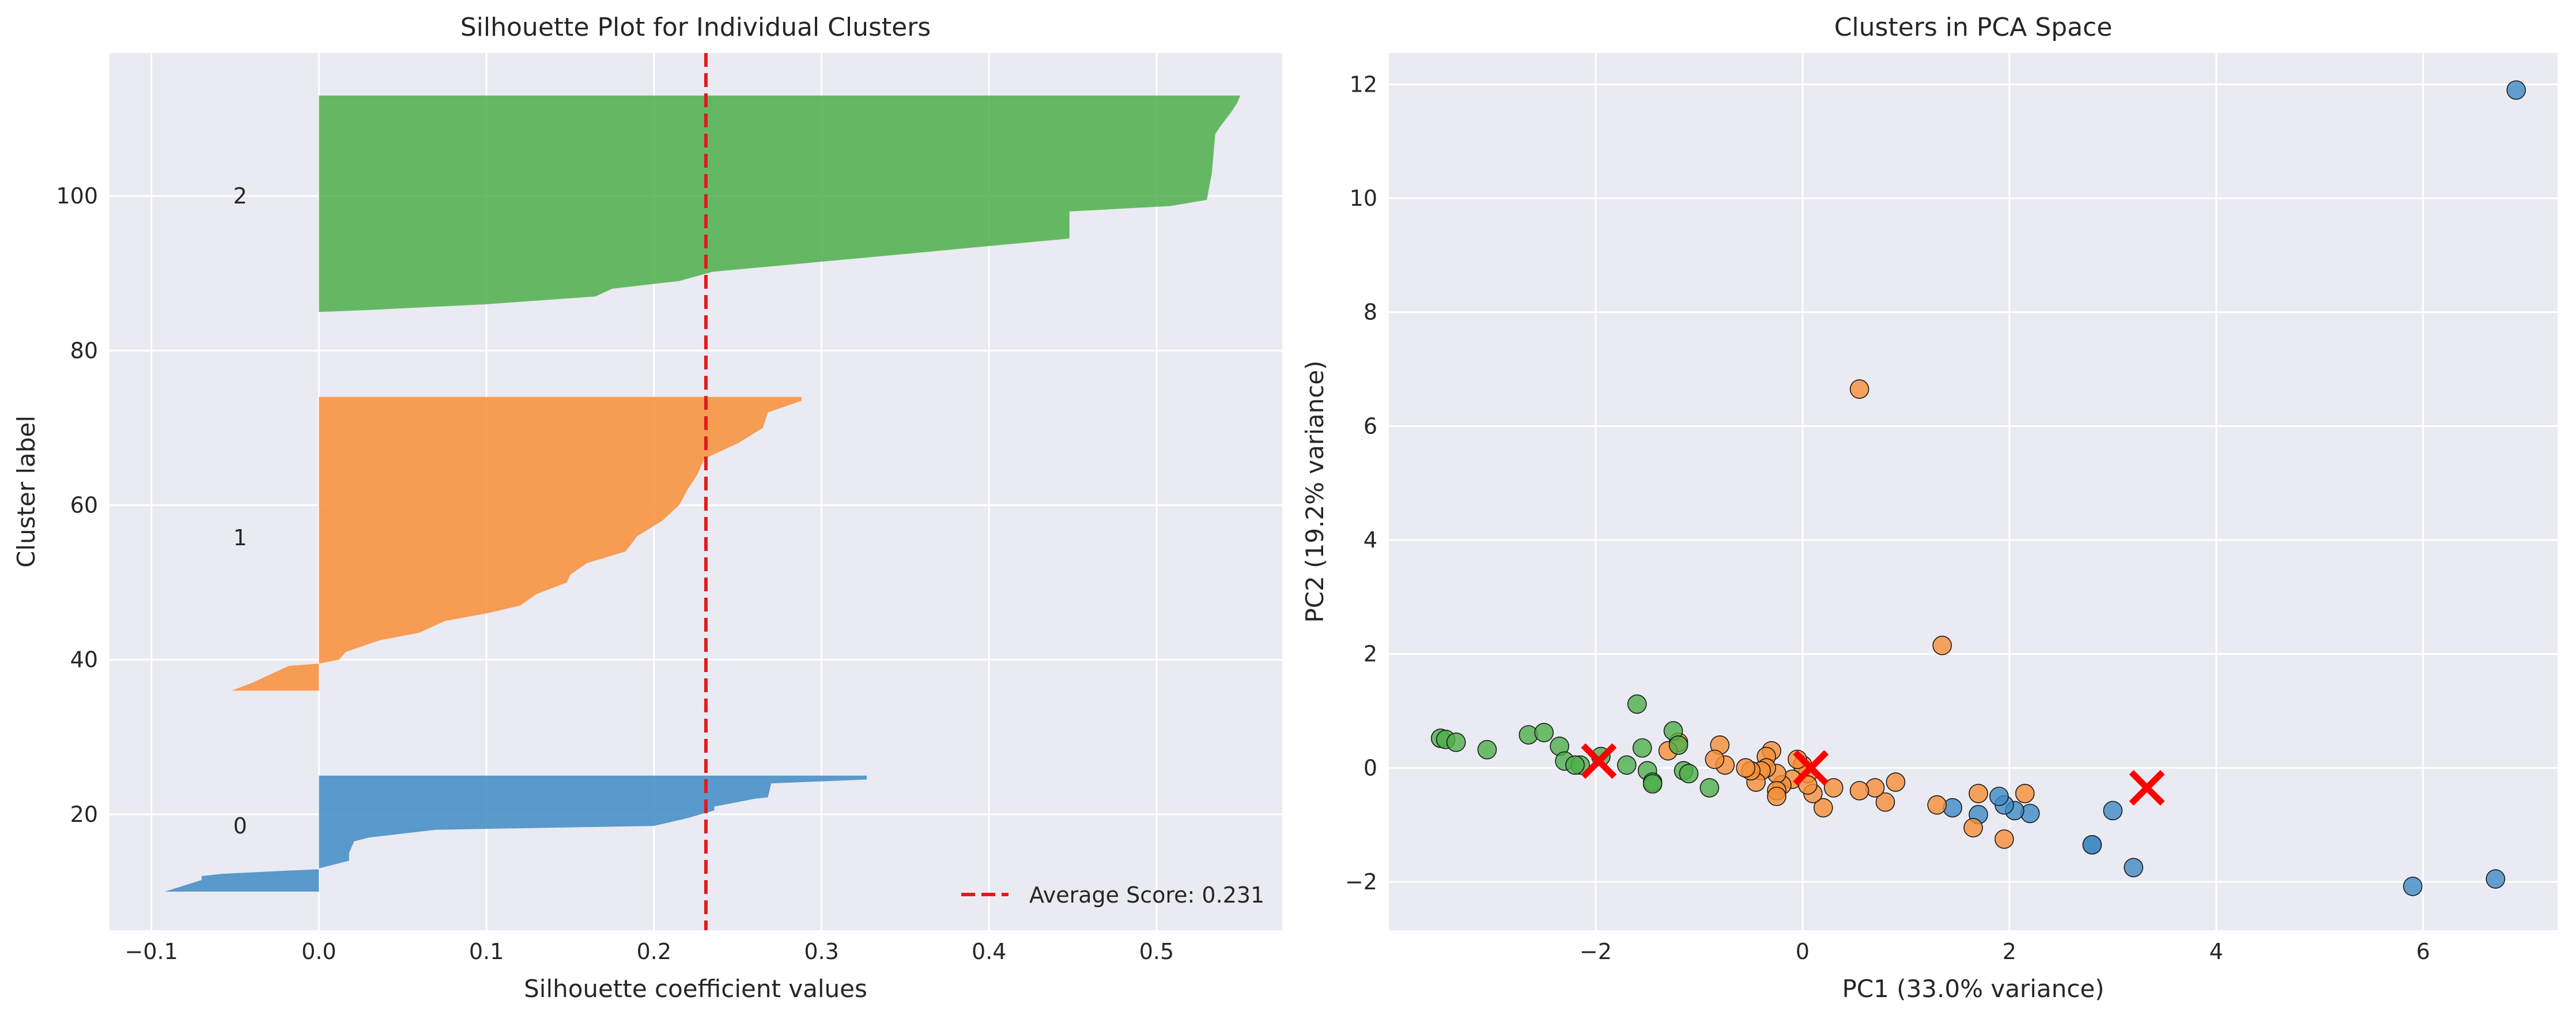  I want to click on x-tick-label: 2, so click(2009, 951).